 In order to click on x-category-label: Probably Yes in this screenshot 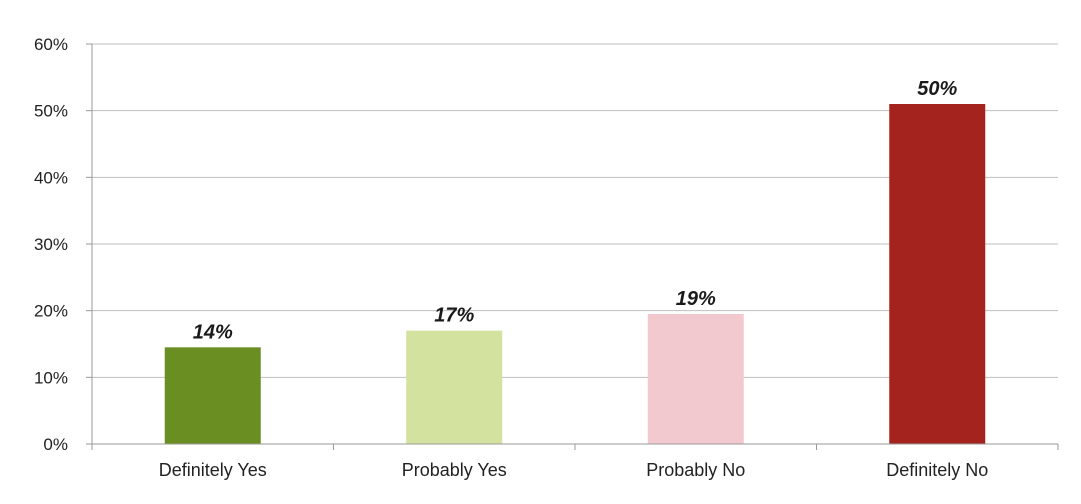, I will do `click(454, 470)`.